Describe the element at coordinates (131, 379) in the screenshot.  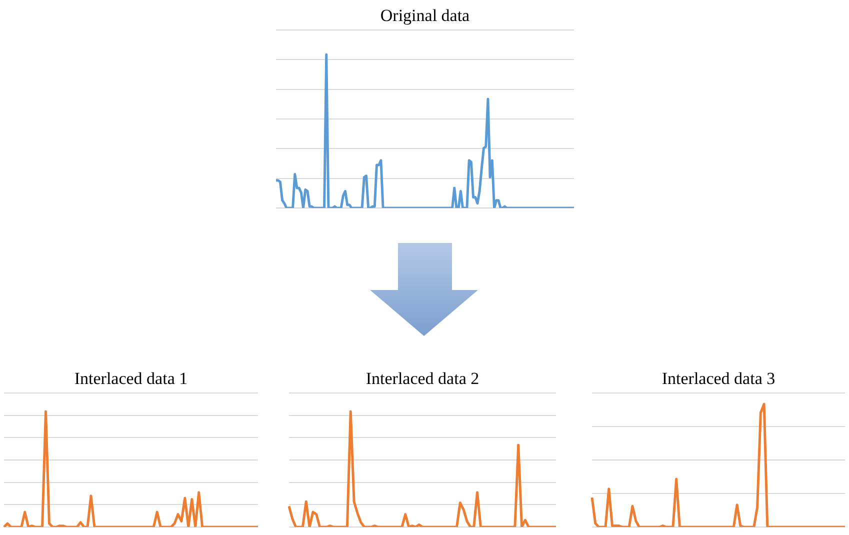
I see `chart-title: Interlaced data 1` at that location.